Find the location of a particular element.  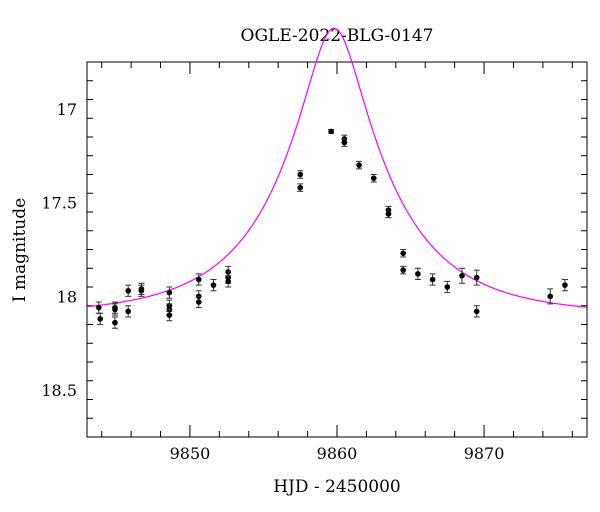

y-tick-label: 17 is located at coordinates (67, 109).